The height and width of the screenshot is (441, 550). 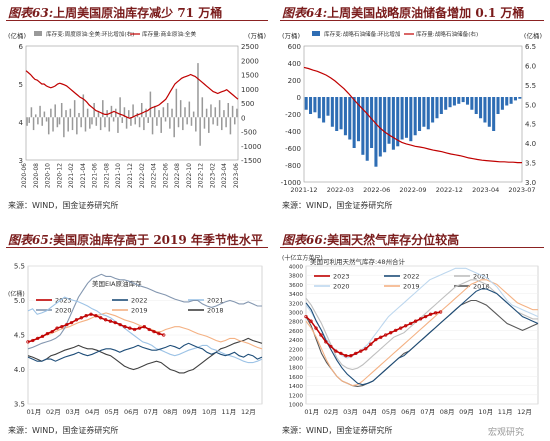 What do you see at coordinates (83, 175) in the screenshot?
I see `x-tick-label: 2021-04` at bounding box center [83, 175].